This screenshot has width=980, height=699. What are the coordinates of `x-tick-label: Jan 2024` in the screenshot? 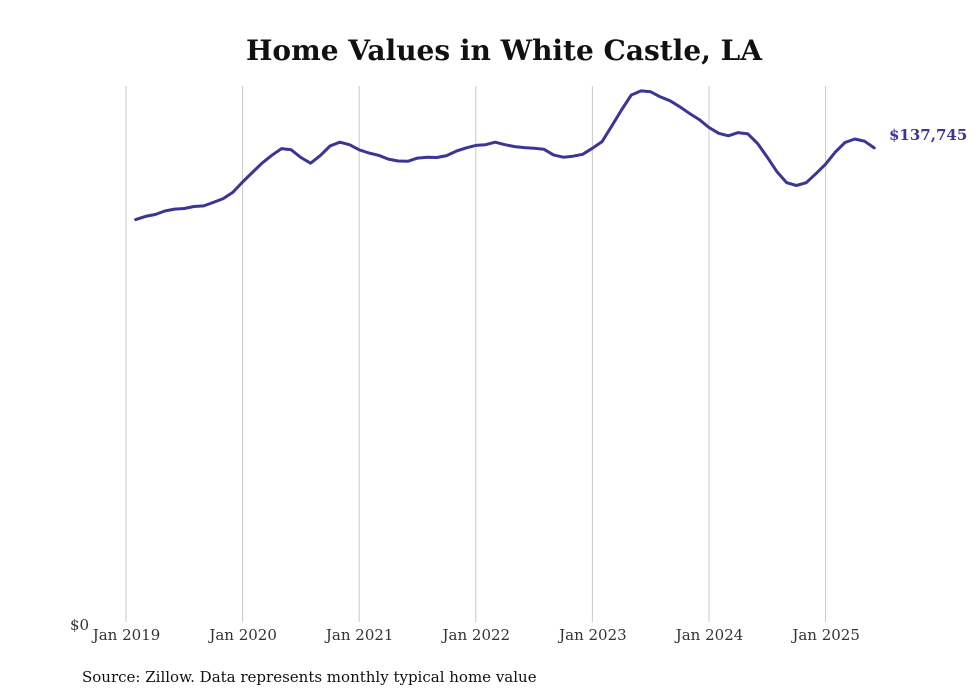 It's located at (709, 635).